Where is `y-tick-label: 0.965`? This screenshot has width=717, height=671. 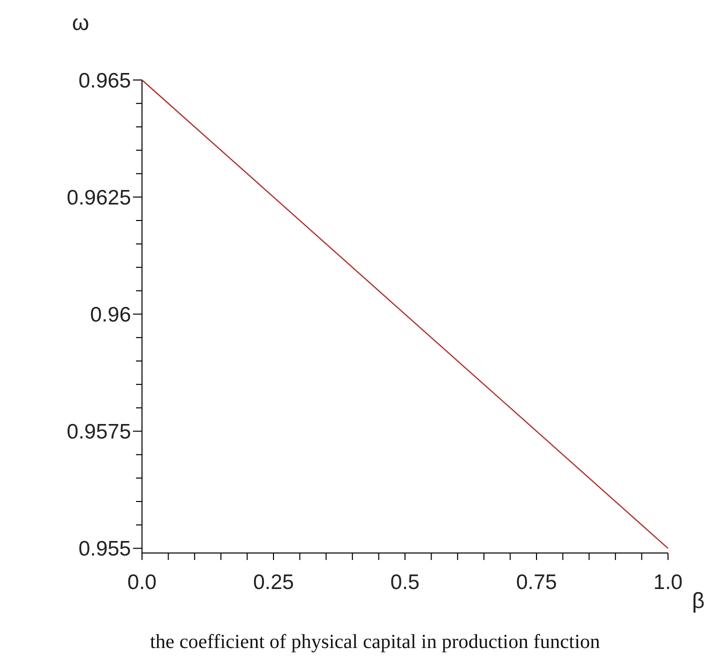 y-tick-label: 0.965 is located at coordinates (104, 80).